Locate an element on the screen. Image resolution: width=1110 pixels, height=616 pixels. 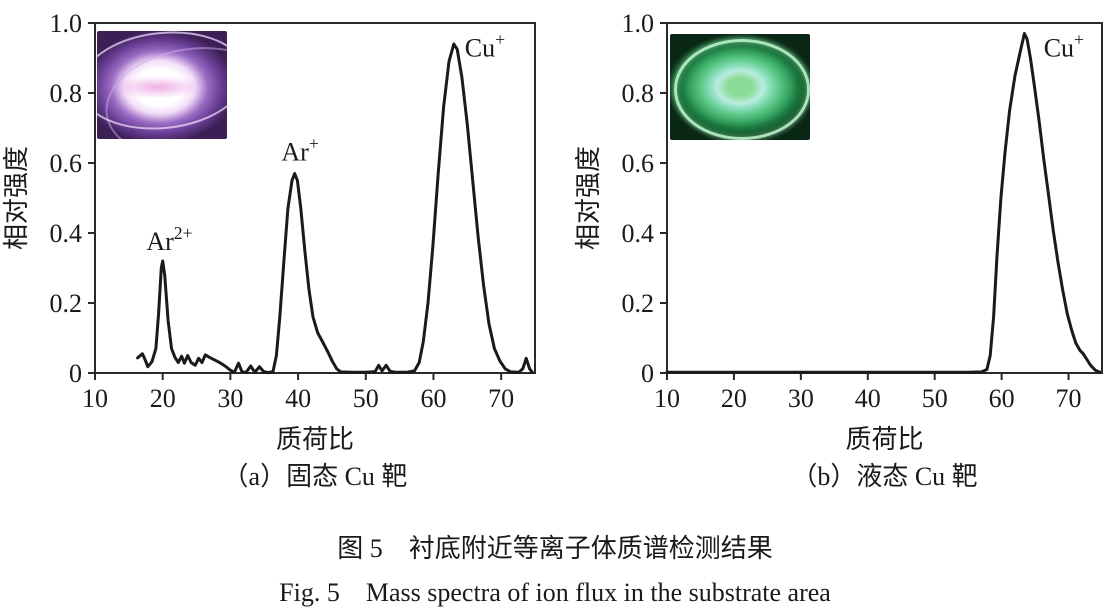
figure-caption-chinese: 图 5 衬底附近等离子体质谱检测结果 is located at coordinates (555, 548).